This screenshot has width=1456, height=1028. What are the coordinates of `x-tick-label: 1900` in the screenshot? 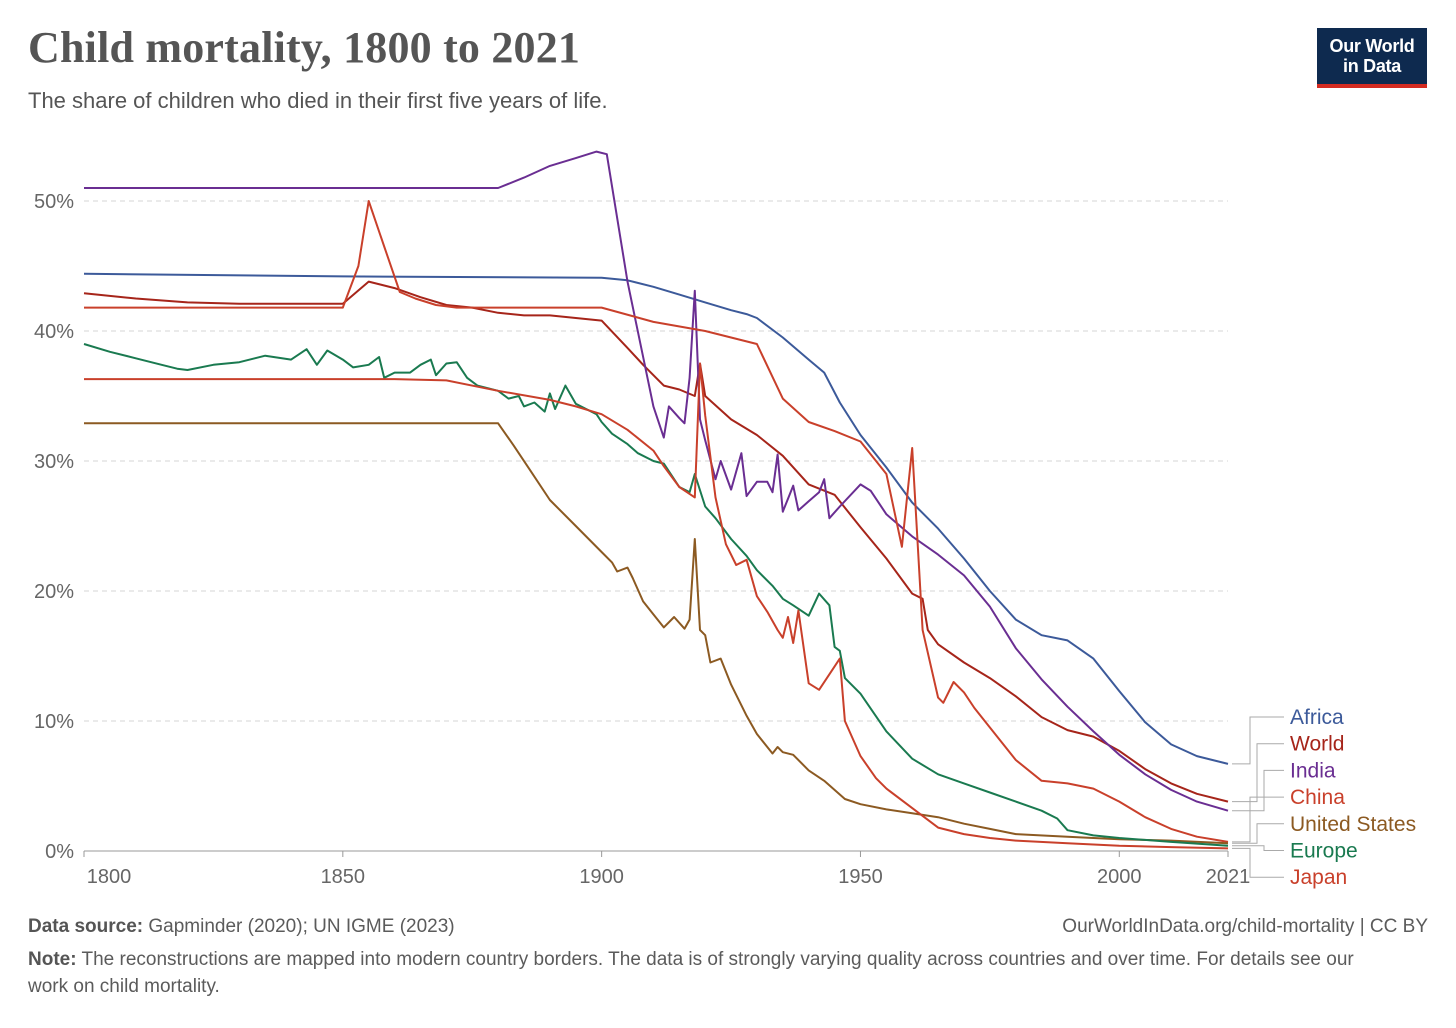 It's located at (601, 877).